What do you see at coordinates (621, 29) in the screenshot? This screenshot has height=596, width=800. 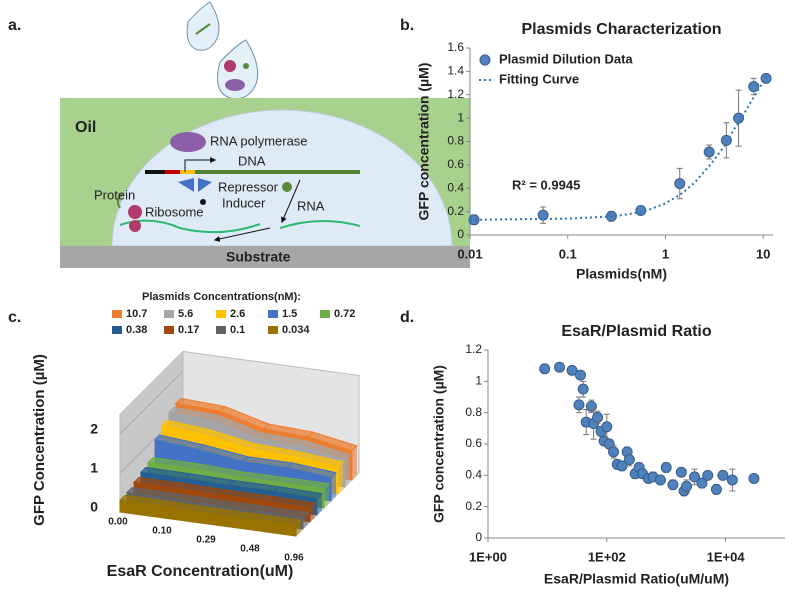 I see `chart-title: Plasmids Characterization` at bounding box center [621, 29].